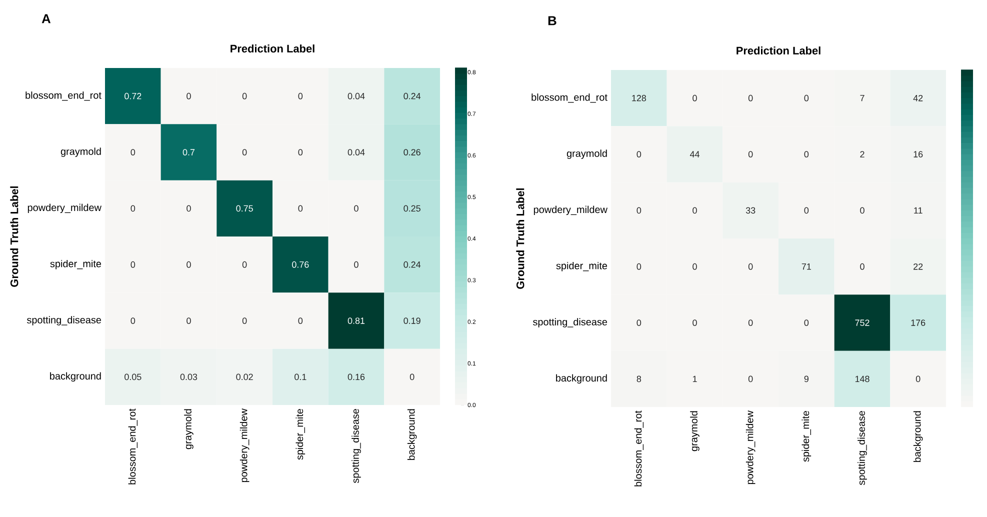 This screenshot has height=517, width=987. What do you see at coordinates (300, 377) in the screenshot?
I see `data-label: 0.1` at bounding box center [300, 377].